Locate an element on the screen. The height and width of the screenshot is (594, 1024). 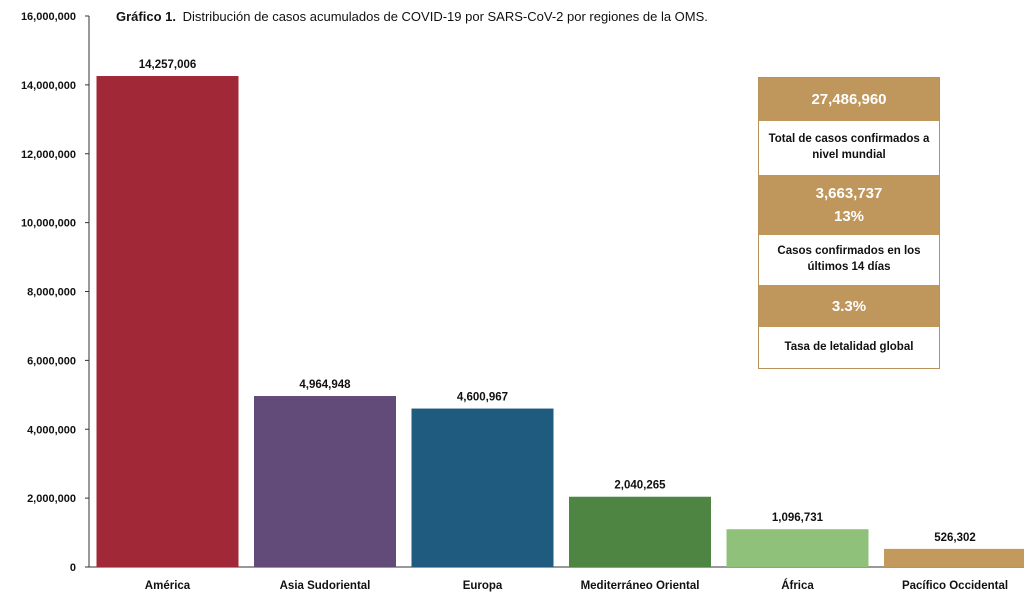
lethality-label: Tasa de letalidad global is located at coordinates (849, 346).